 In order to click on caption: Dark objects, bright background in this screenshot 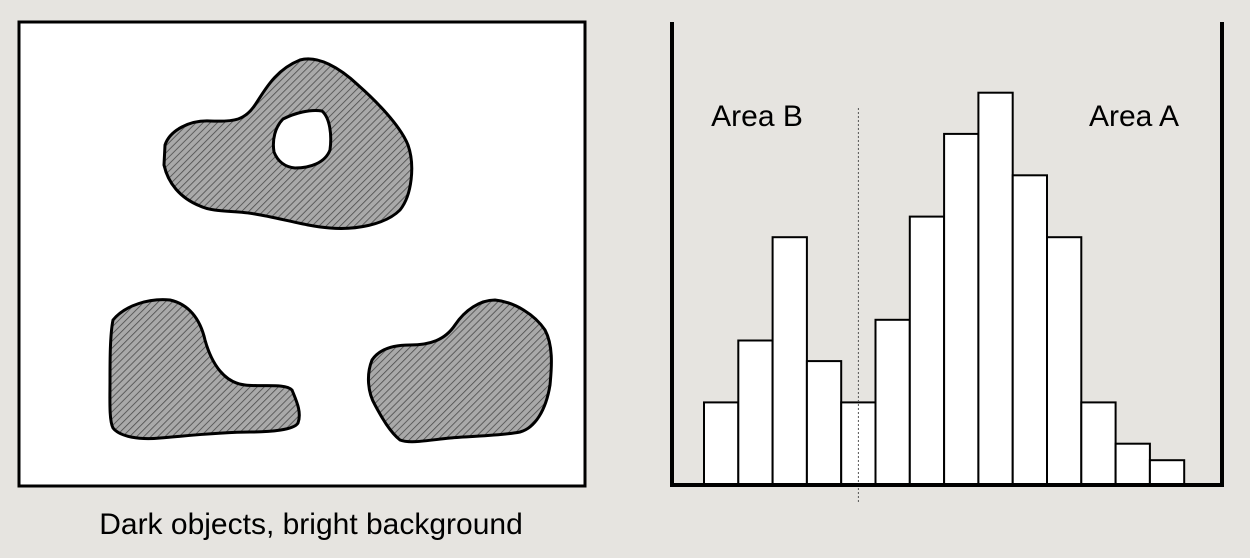, I will do `click(311, 524)`.